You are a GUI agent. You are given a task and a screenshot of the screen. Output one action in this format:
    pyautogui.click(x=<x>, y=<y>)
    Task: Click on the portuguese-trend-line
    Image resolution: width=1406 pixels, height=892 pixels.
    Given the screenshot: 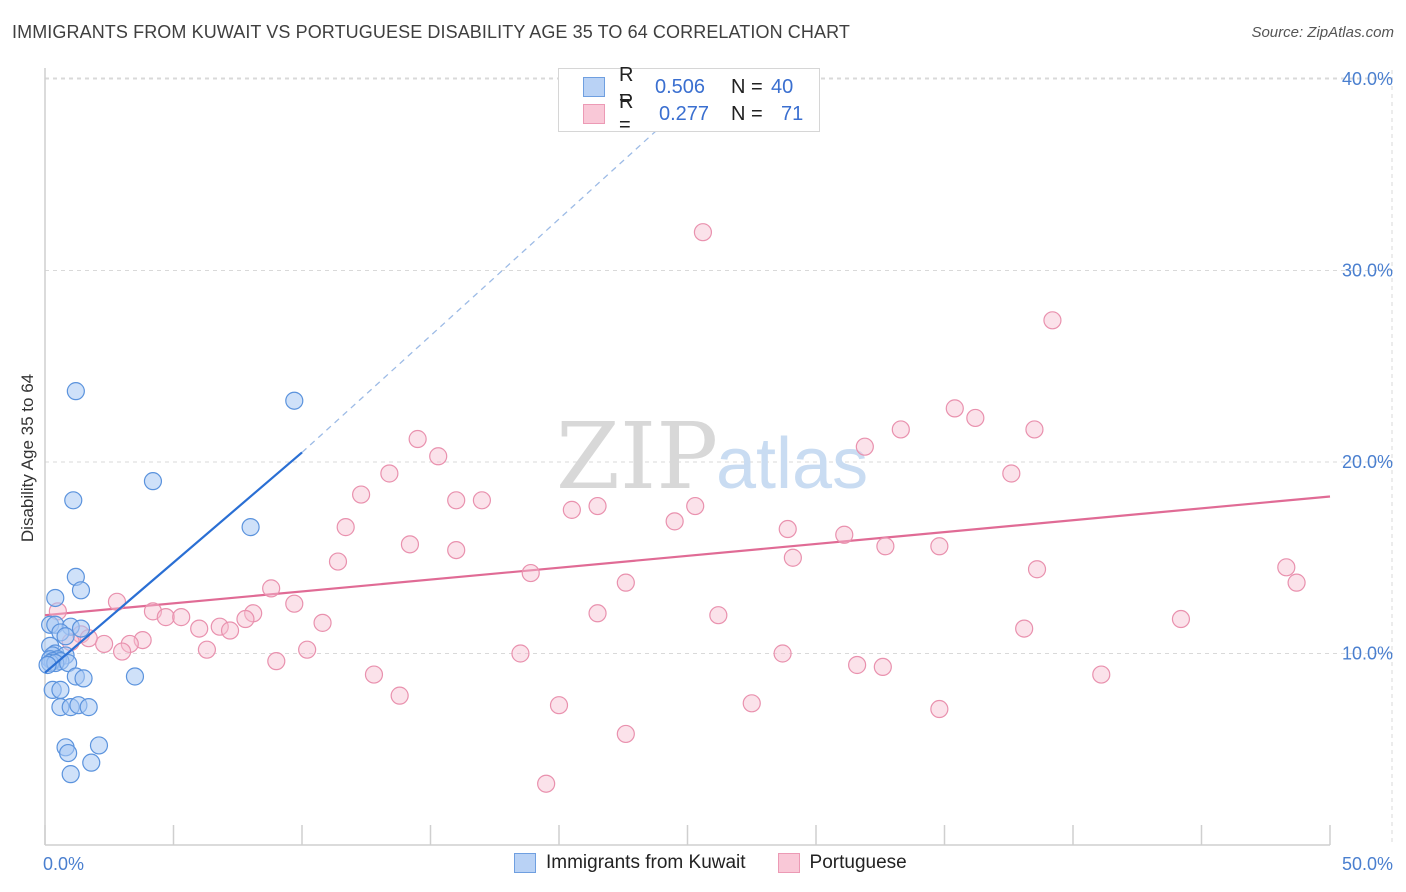 What is the action you would take?
    pyautogui.click(x=687, y=556)
    